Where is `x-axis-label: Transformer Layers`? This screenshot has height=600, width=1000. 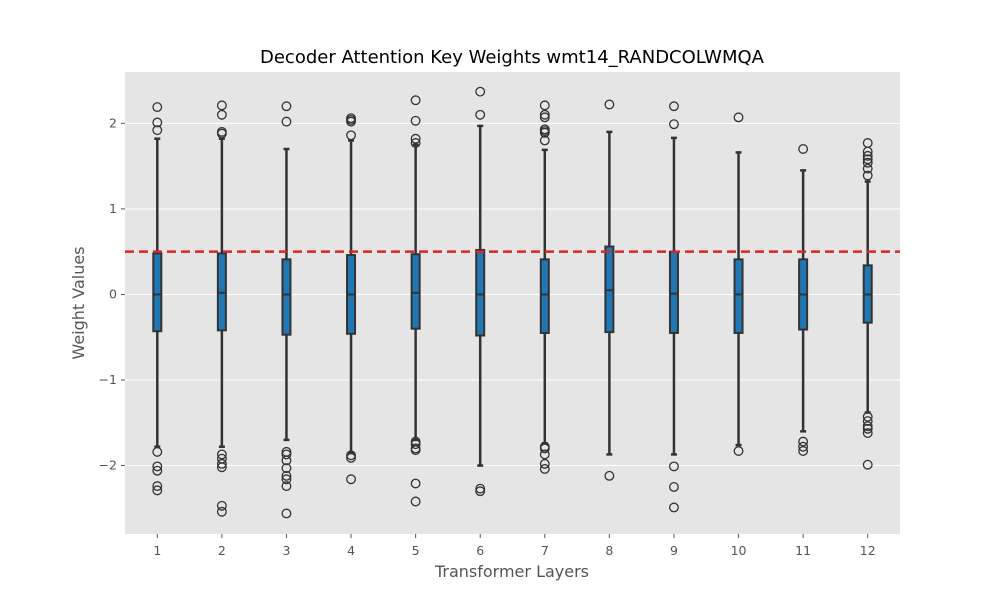
x-axis-label: Transformer Layers is located at coordinates (511, 571).